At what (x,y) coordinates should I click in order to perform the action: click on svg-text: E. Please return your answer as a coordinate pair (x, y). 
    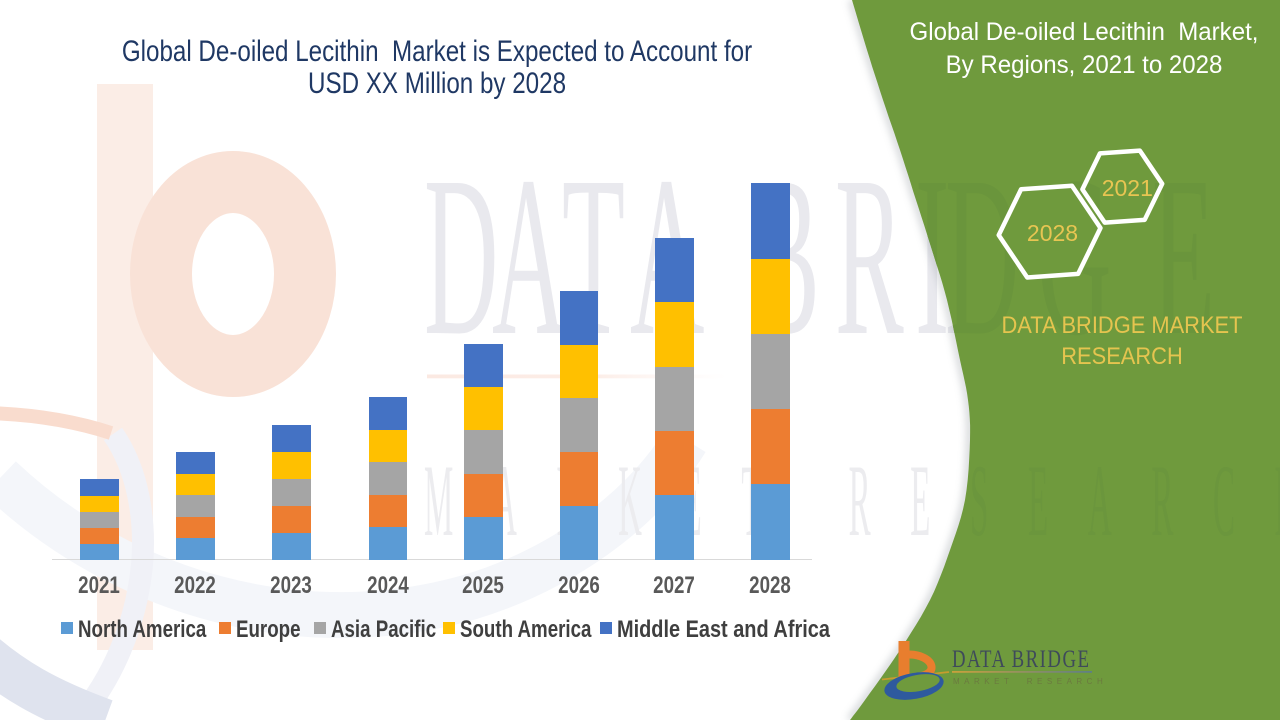
    Looking at the image, I should click on (1183, 257).